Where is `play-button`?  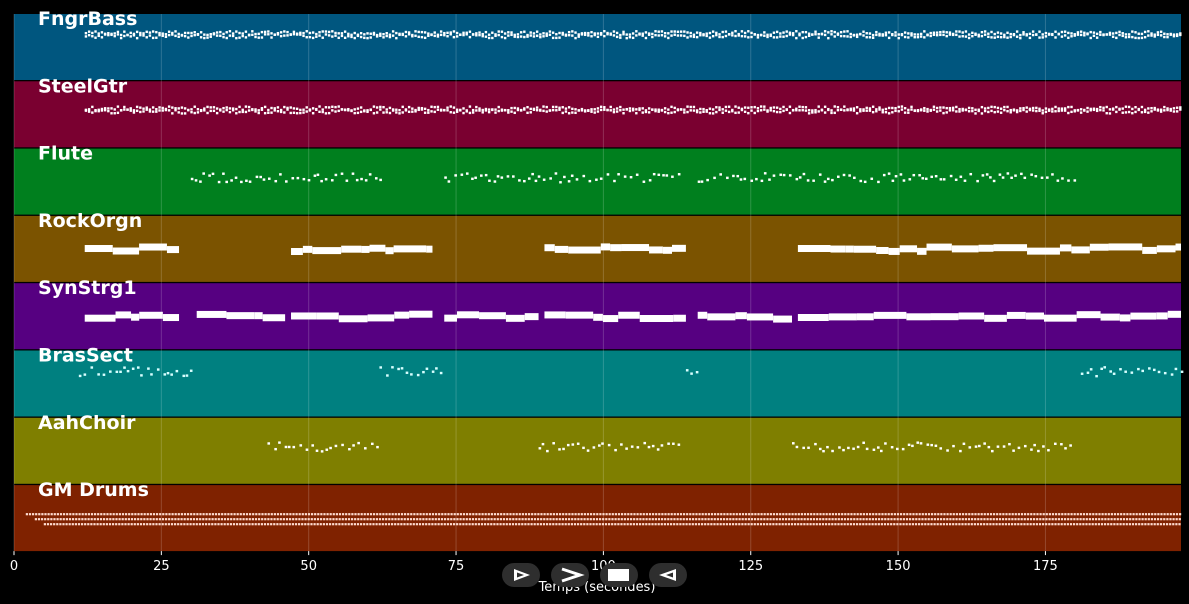
play-button is located at coordinates (521, 575).